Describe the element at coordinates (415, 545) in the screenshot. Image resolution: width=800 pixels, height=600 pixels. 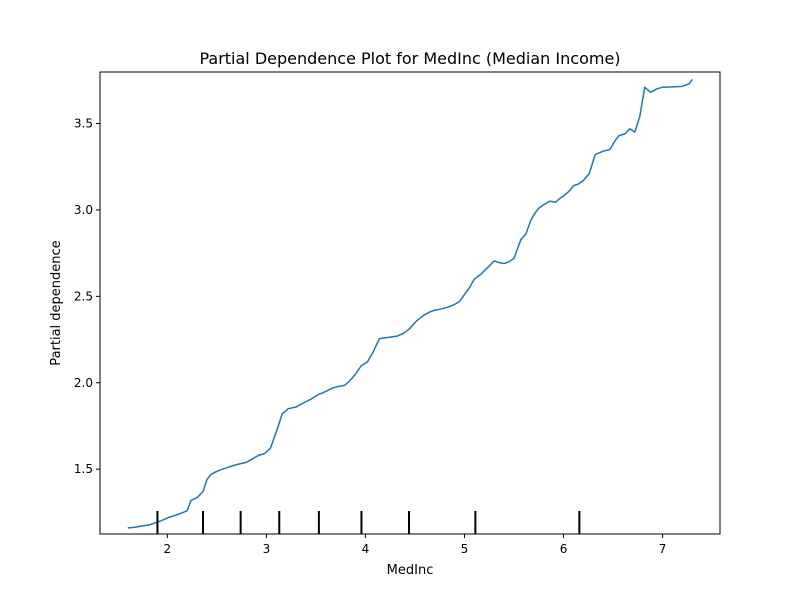
I see `x-axis-ticks: 2 3 4 5 6 7` at that location.